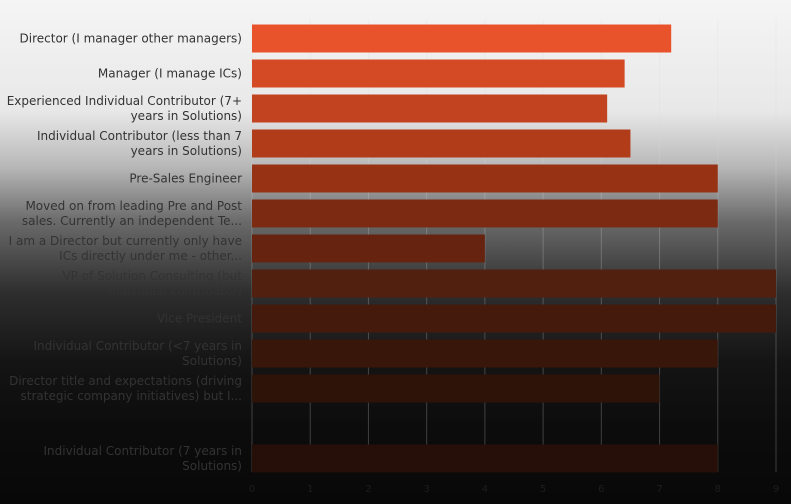  What do you see at coordinates (718, 489) in the screenshot?
I see `x-tick-label: 8` at bounding box center [718, 489].